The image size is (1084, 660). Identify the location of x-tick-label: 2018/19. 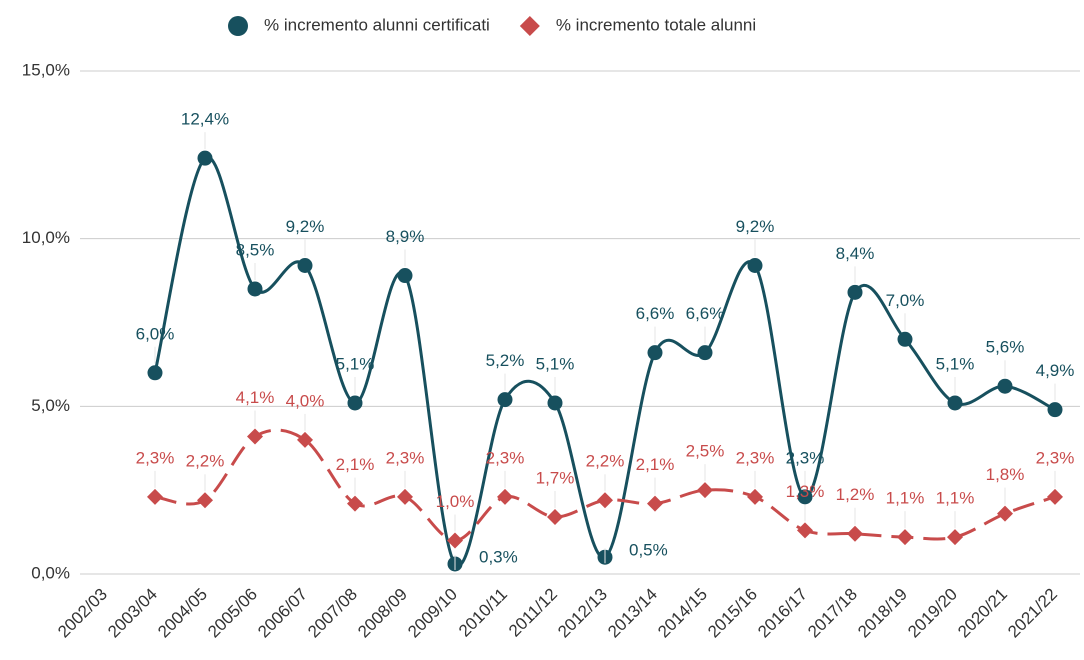
(882, 613).